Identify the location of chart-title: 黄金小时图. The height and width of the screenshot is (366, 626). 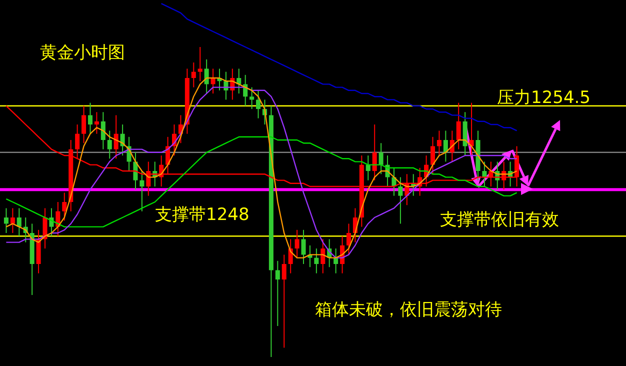
(82, 53).